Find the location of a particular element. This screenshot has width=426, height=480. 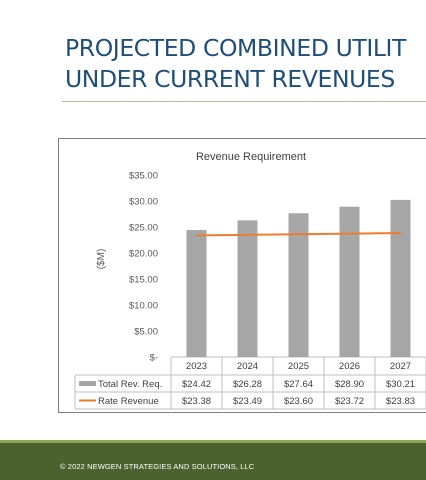

data-table-grid is located at coordinates (250, 383).